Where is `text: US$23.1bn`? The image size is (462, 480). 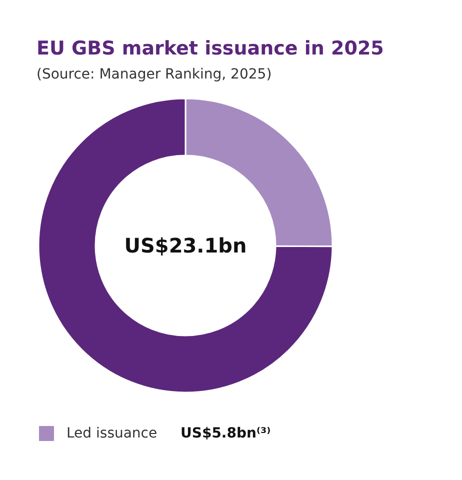 text: US$23.1bn is located at coordinates (185, 246).